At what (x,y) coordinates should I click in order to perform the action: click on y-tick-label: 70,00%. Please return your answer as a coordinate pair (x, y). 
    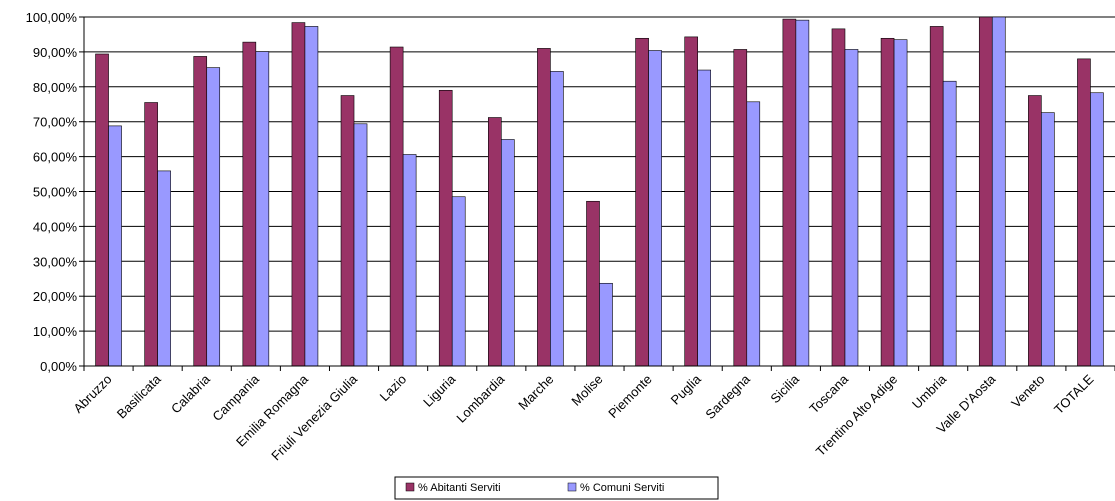
    Looking at the image, I should click on (55, 122).